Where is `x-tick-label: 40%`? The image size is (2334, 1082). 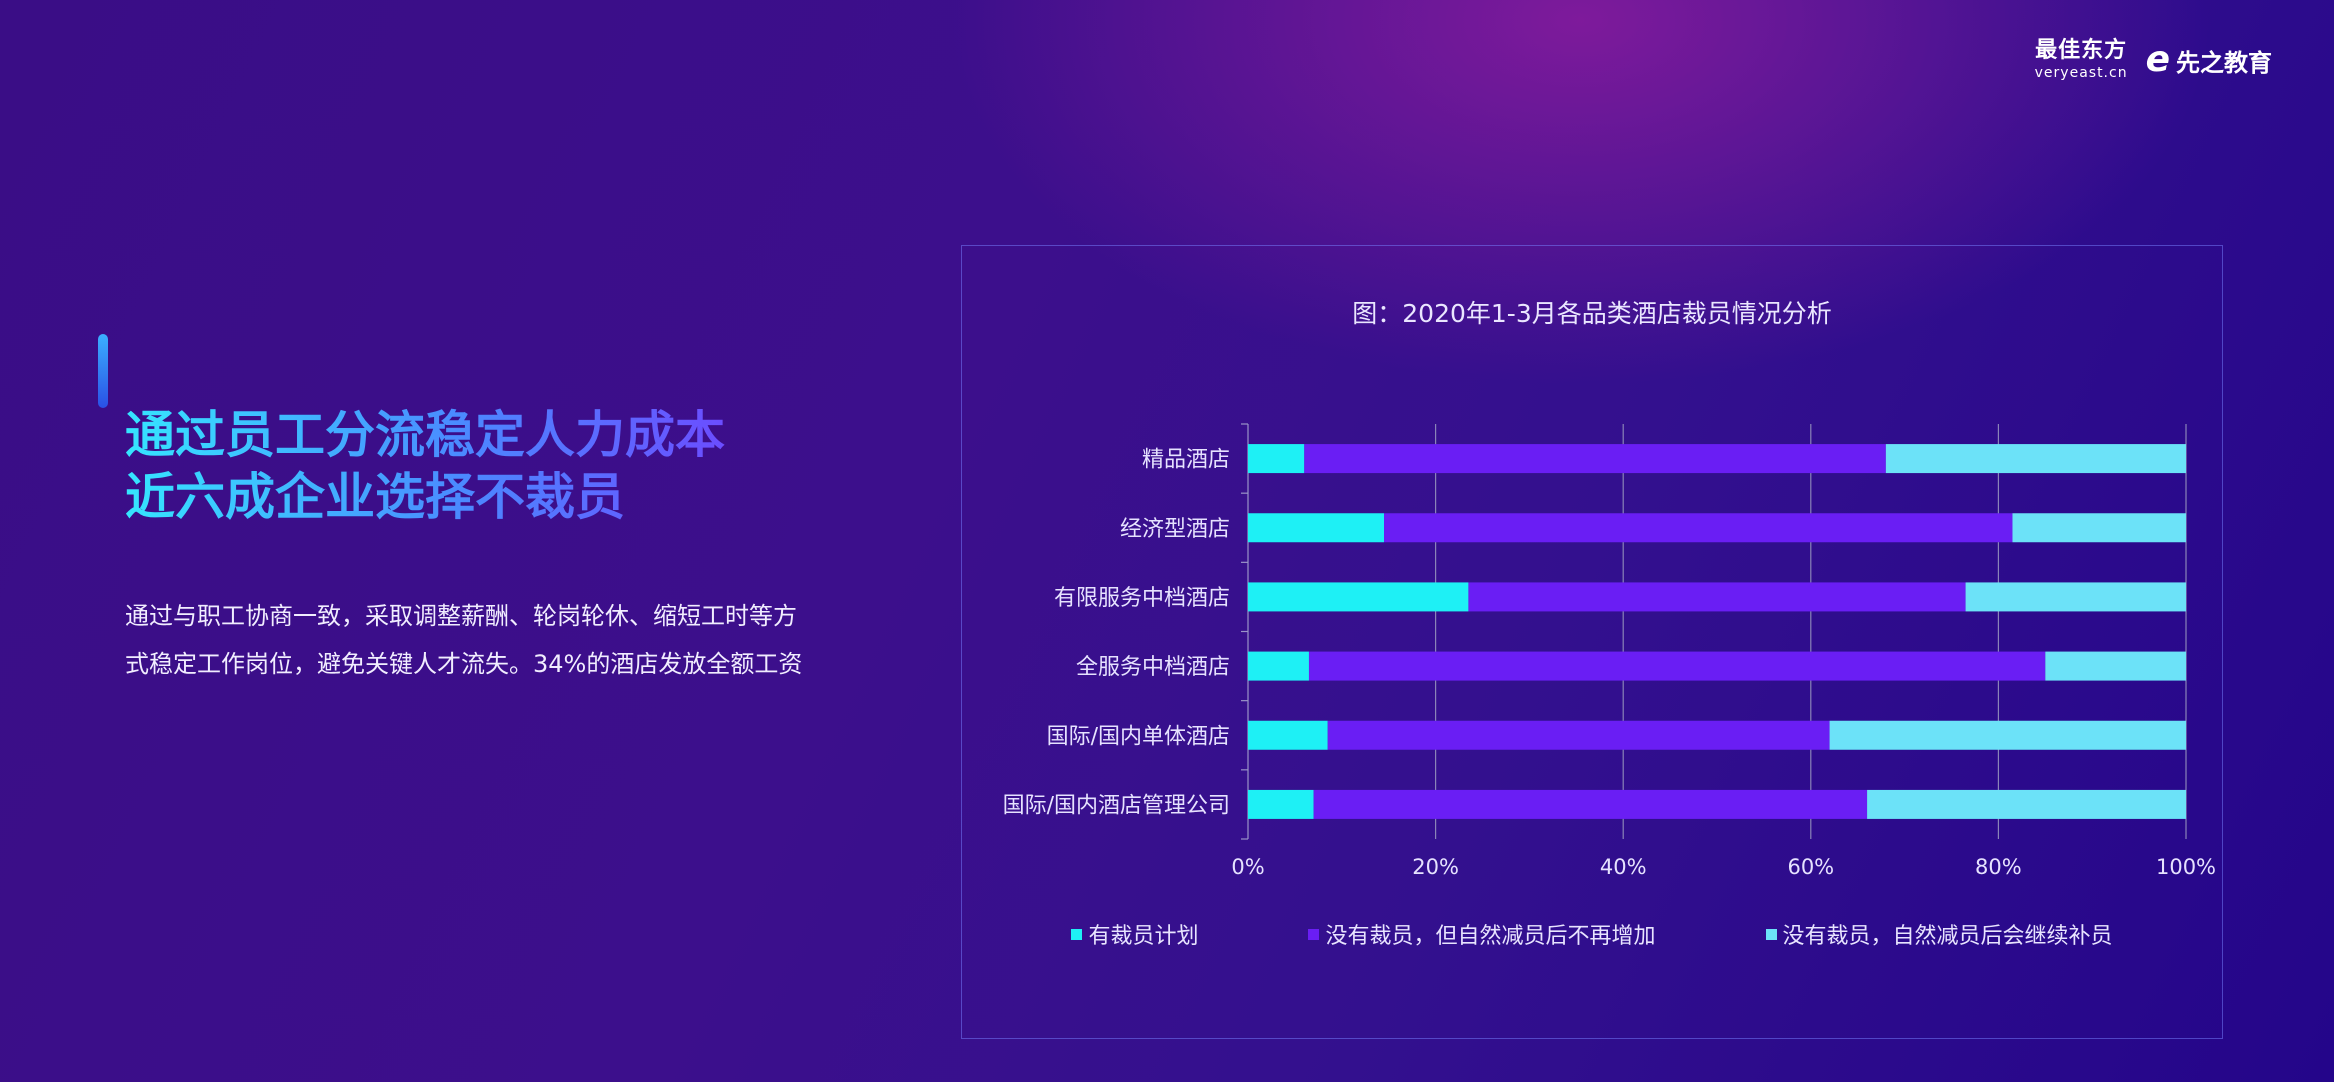 x-tick-label: 40% is located at coordinates (1623, 867).